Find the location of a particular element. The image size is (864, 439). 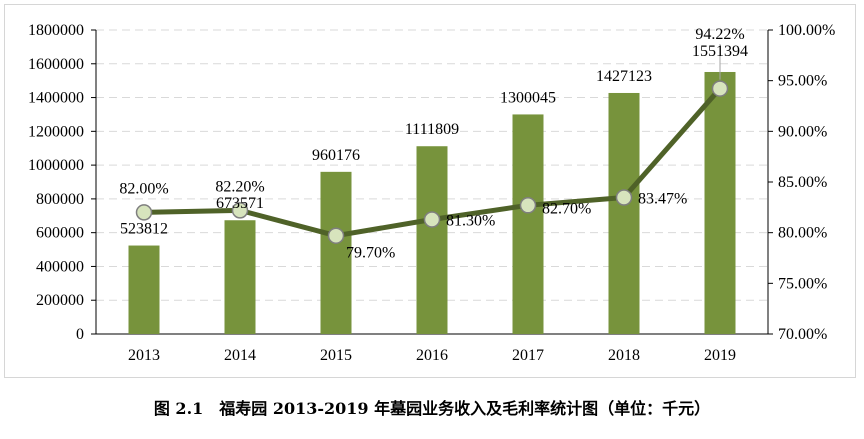

y-tick-label: 1800000 is located at coordinates (56, 30).